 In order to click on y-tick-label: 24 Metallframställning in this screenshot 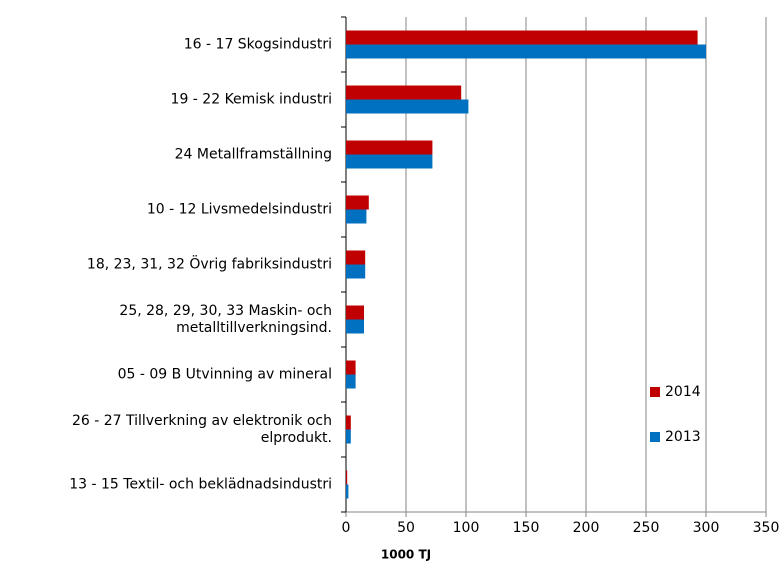, I will do `click(253, 154)`.